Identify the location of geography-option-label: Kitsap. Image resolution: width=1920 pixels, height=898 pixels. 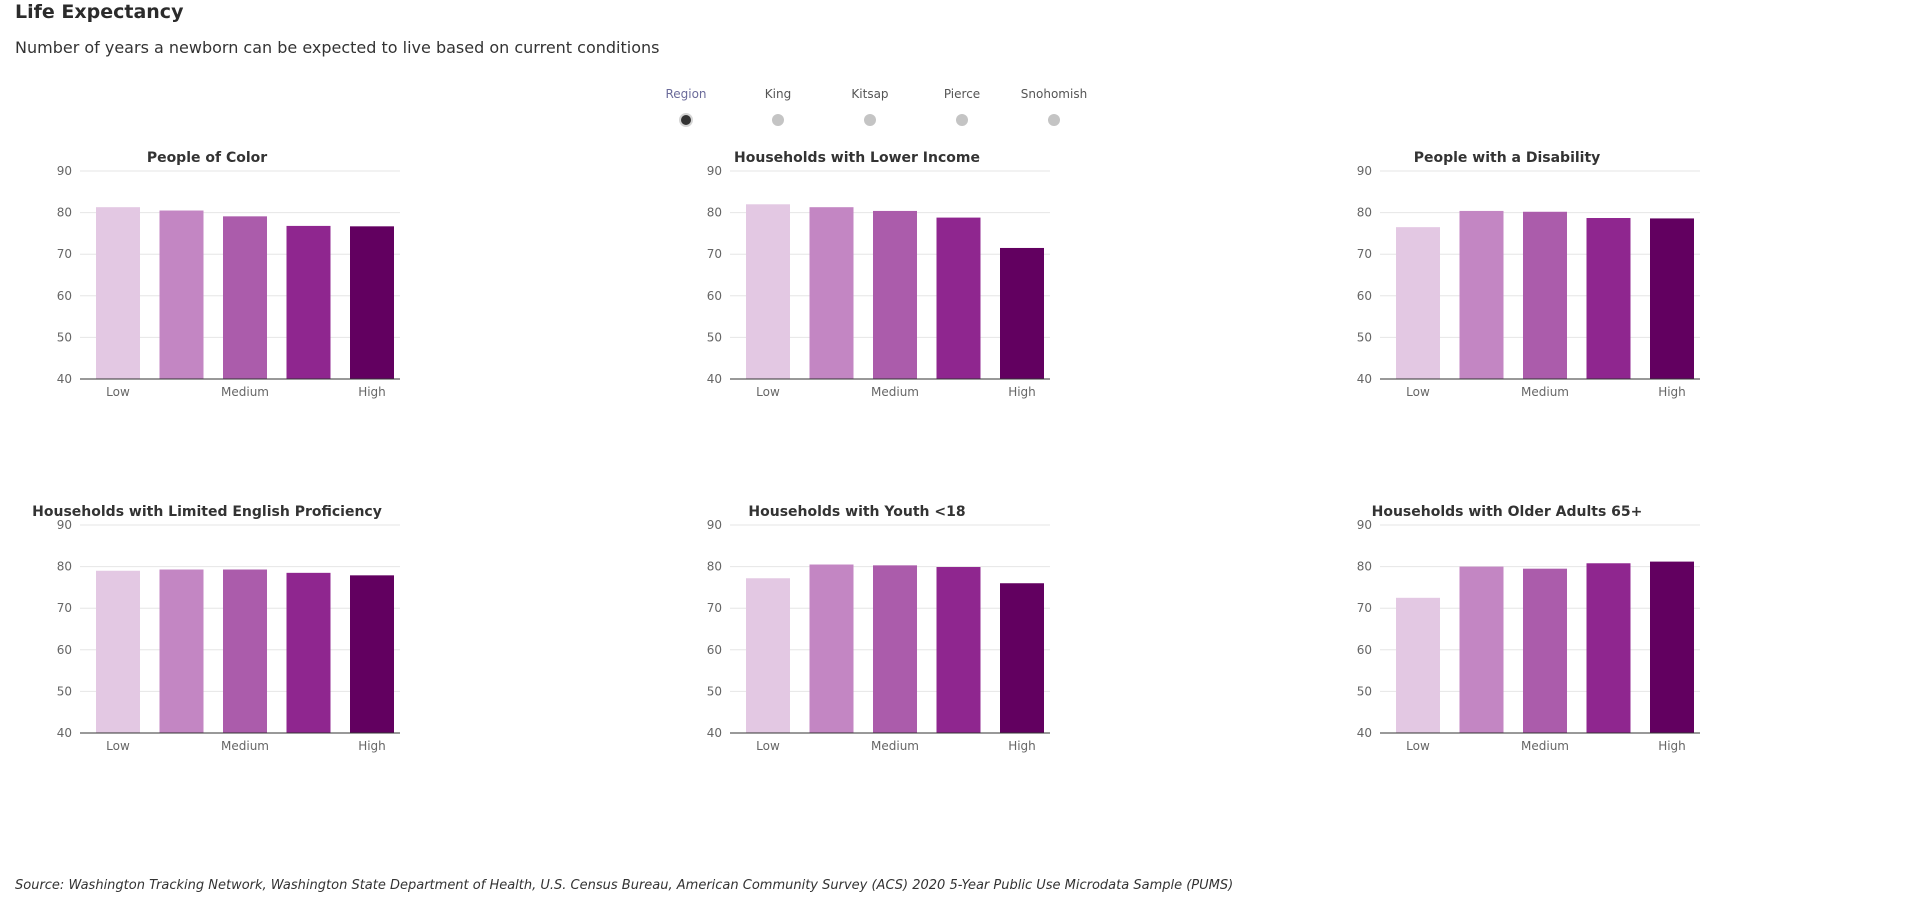
(870, 94).